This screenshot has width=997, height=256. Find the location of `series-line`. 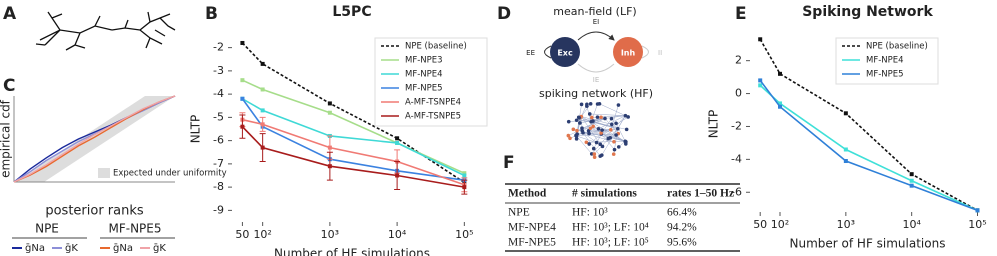

series-line is located at coordinates (353, 157).